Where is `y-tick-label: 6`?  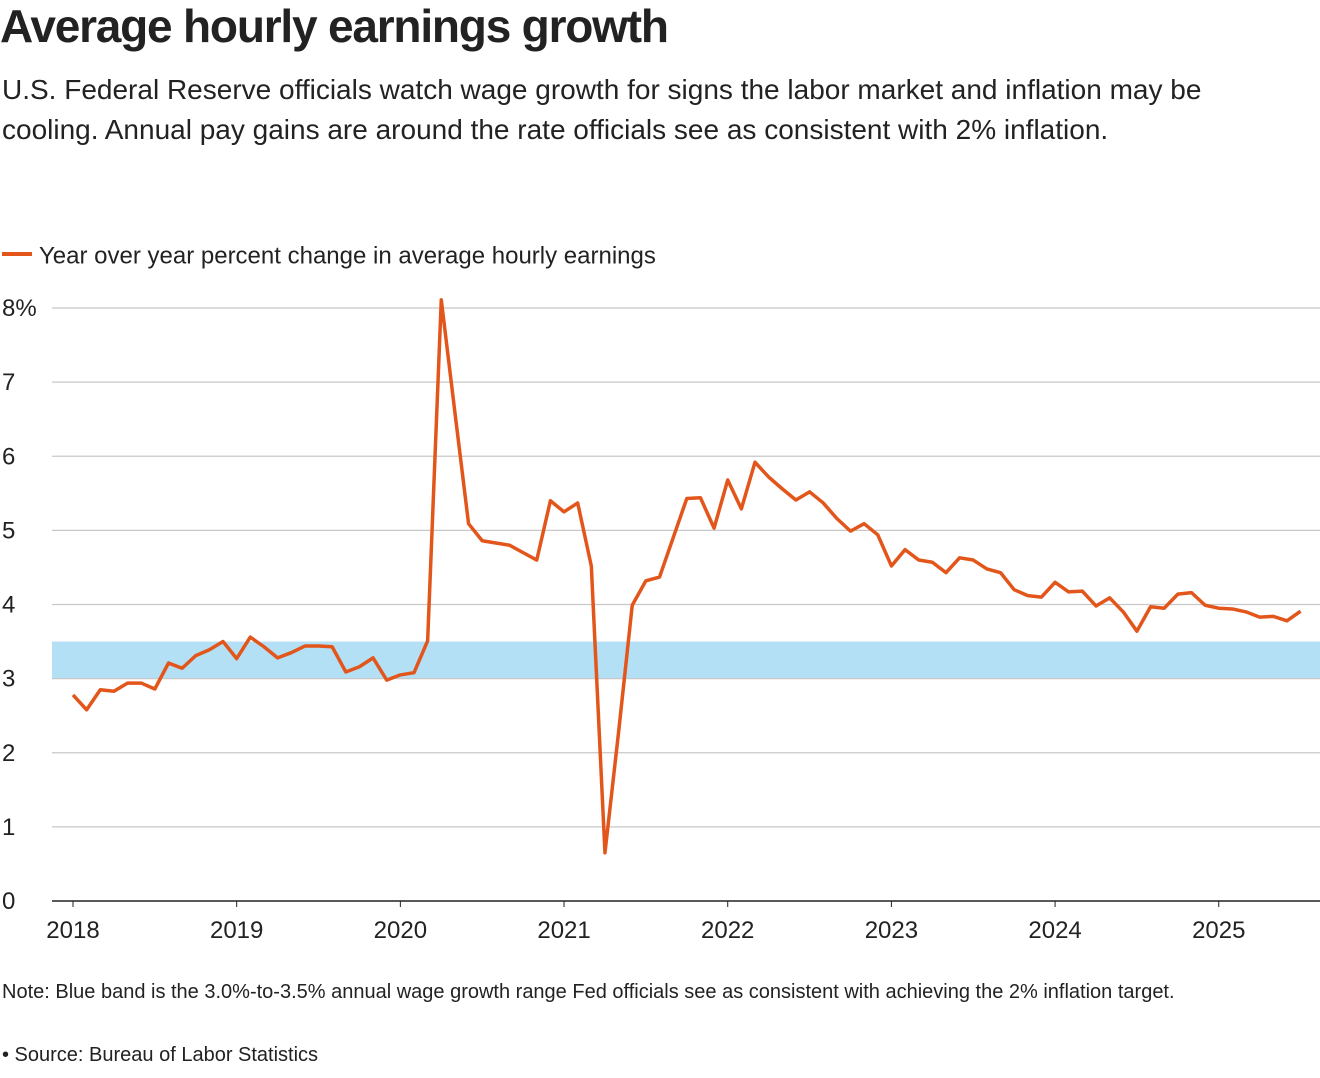 y-tick-label: 6 is located at coordinates (8, 456).